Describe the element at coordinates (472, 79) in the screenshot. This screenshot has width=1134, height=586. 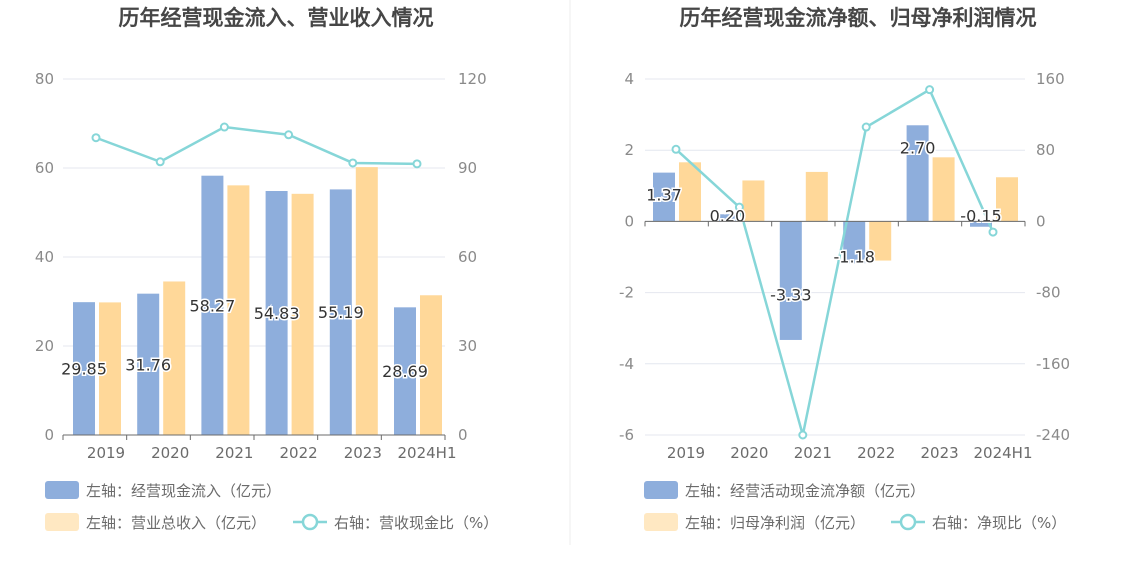
I see `y-right-tick-label: 120` at that location.